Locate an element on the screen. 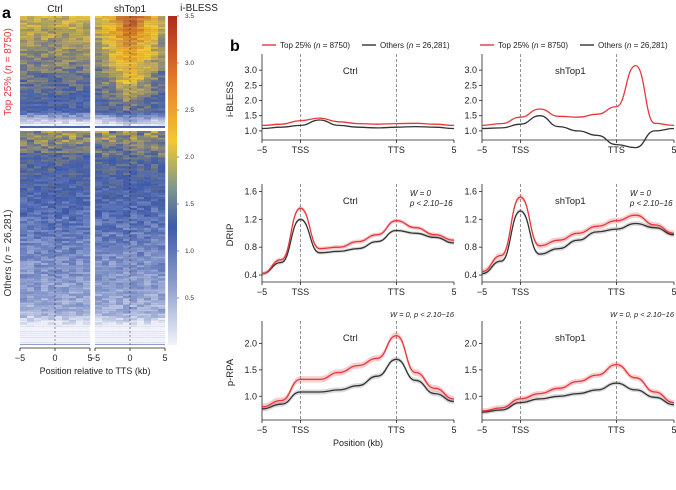 The width and height of the screenshot is (676, 490). others-series-line is located at coordinates (358, 124).